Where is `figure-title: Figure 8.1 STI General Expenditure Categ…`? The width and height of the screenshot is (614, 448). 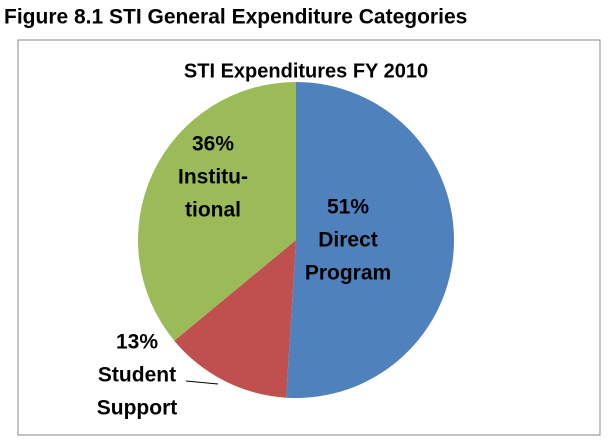
figure-title: Figure 8.1 STI General Expenditure Categ… is located at coordinates (235, 17).